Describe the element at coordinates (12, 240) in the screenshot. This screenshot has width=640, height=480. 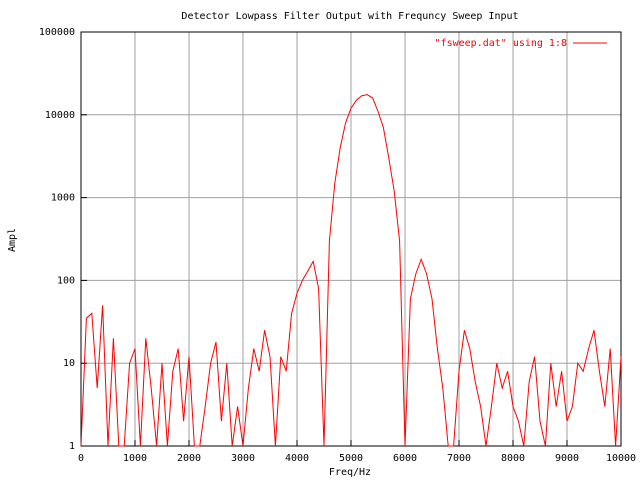
I see `y-axis-label: Ampl` at that location.